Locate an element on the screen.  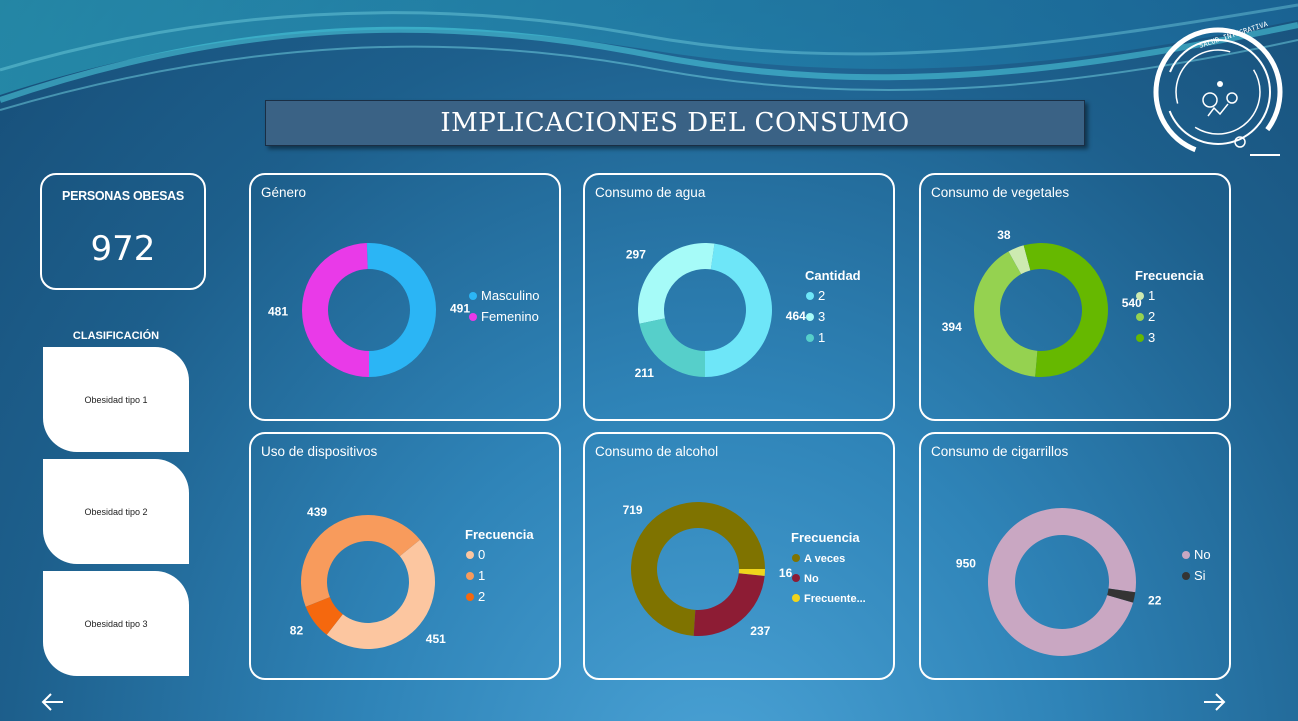
legend-item: A veces is located at coordinates (824, 559).